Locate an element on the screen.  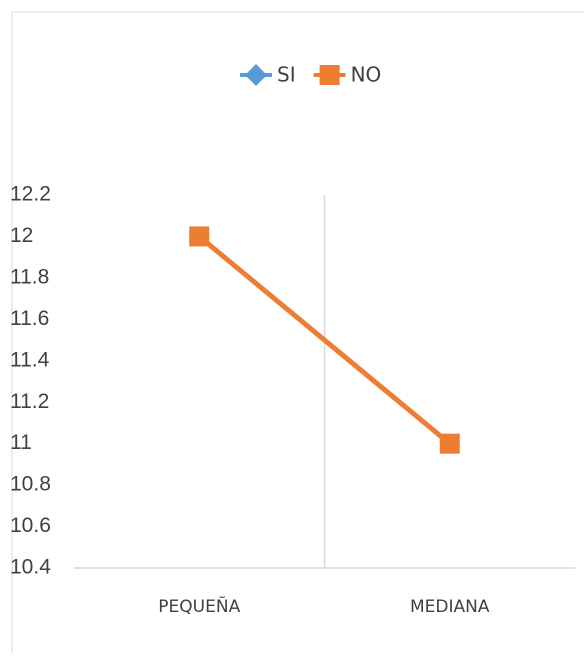
y-tick-label: 10.6 is located at coordinates (30, 525).